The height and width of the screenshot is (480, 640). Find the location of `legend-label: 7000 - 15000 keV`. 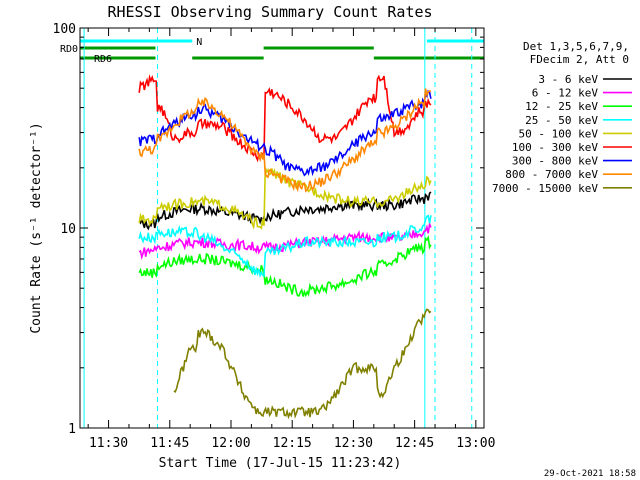

legend-label: 7000 - 15000 keV is located at coordinates (545, 188).